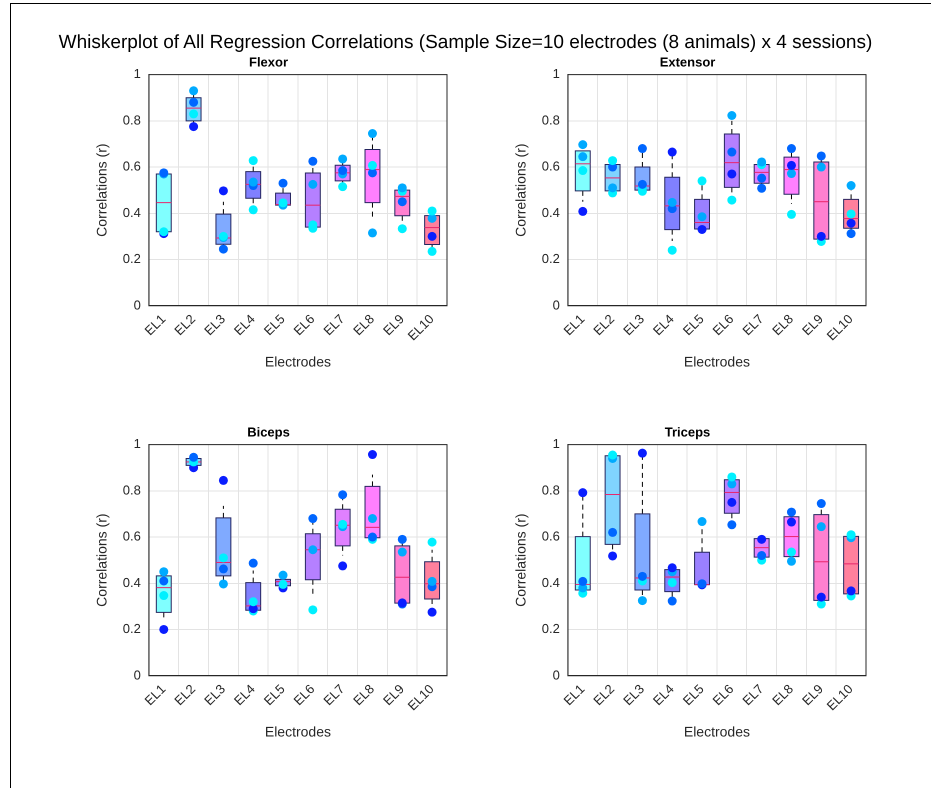 This screenshot has height=788, width=931. I want to click on chart-title: Triceps, so click(687, 432).